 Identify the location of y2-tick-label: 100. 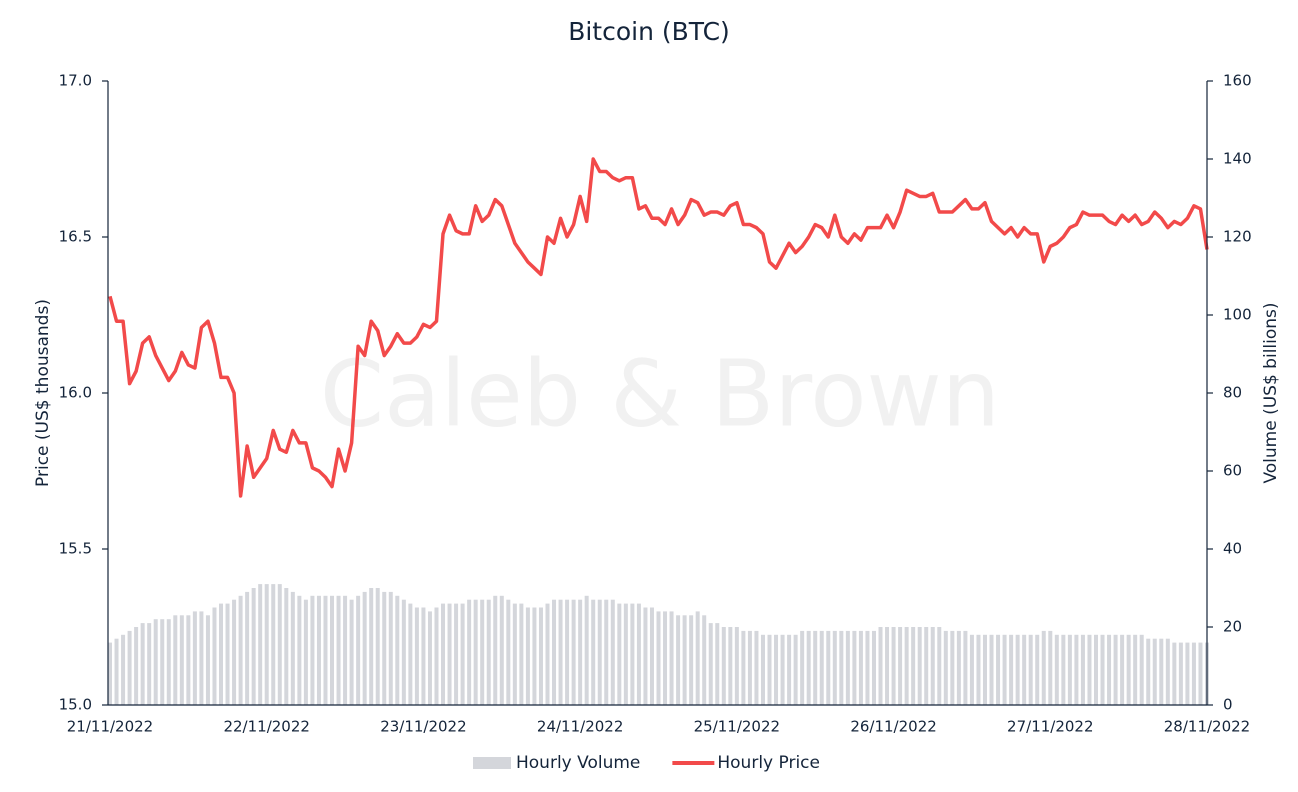
(1237, 315).